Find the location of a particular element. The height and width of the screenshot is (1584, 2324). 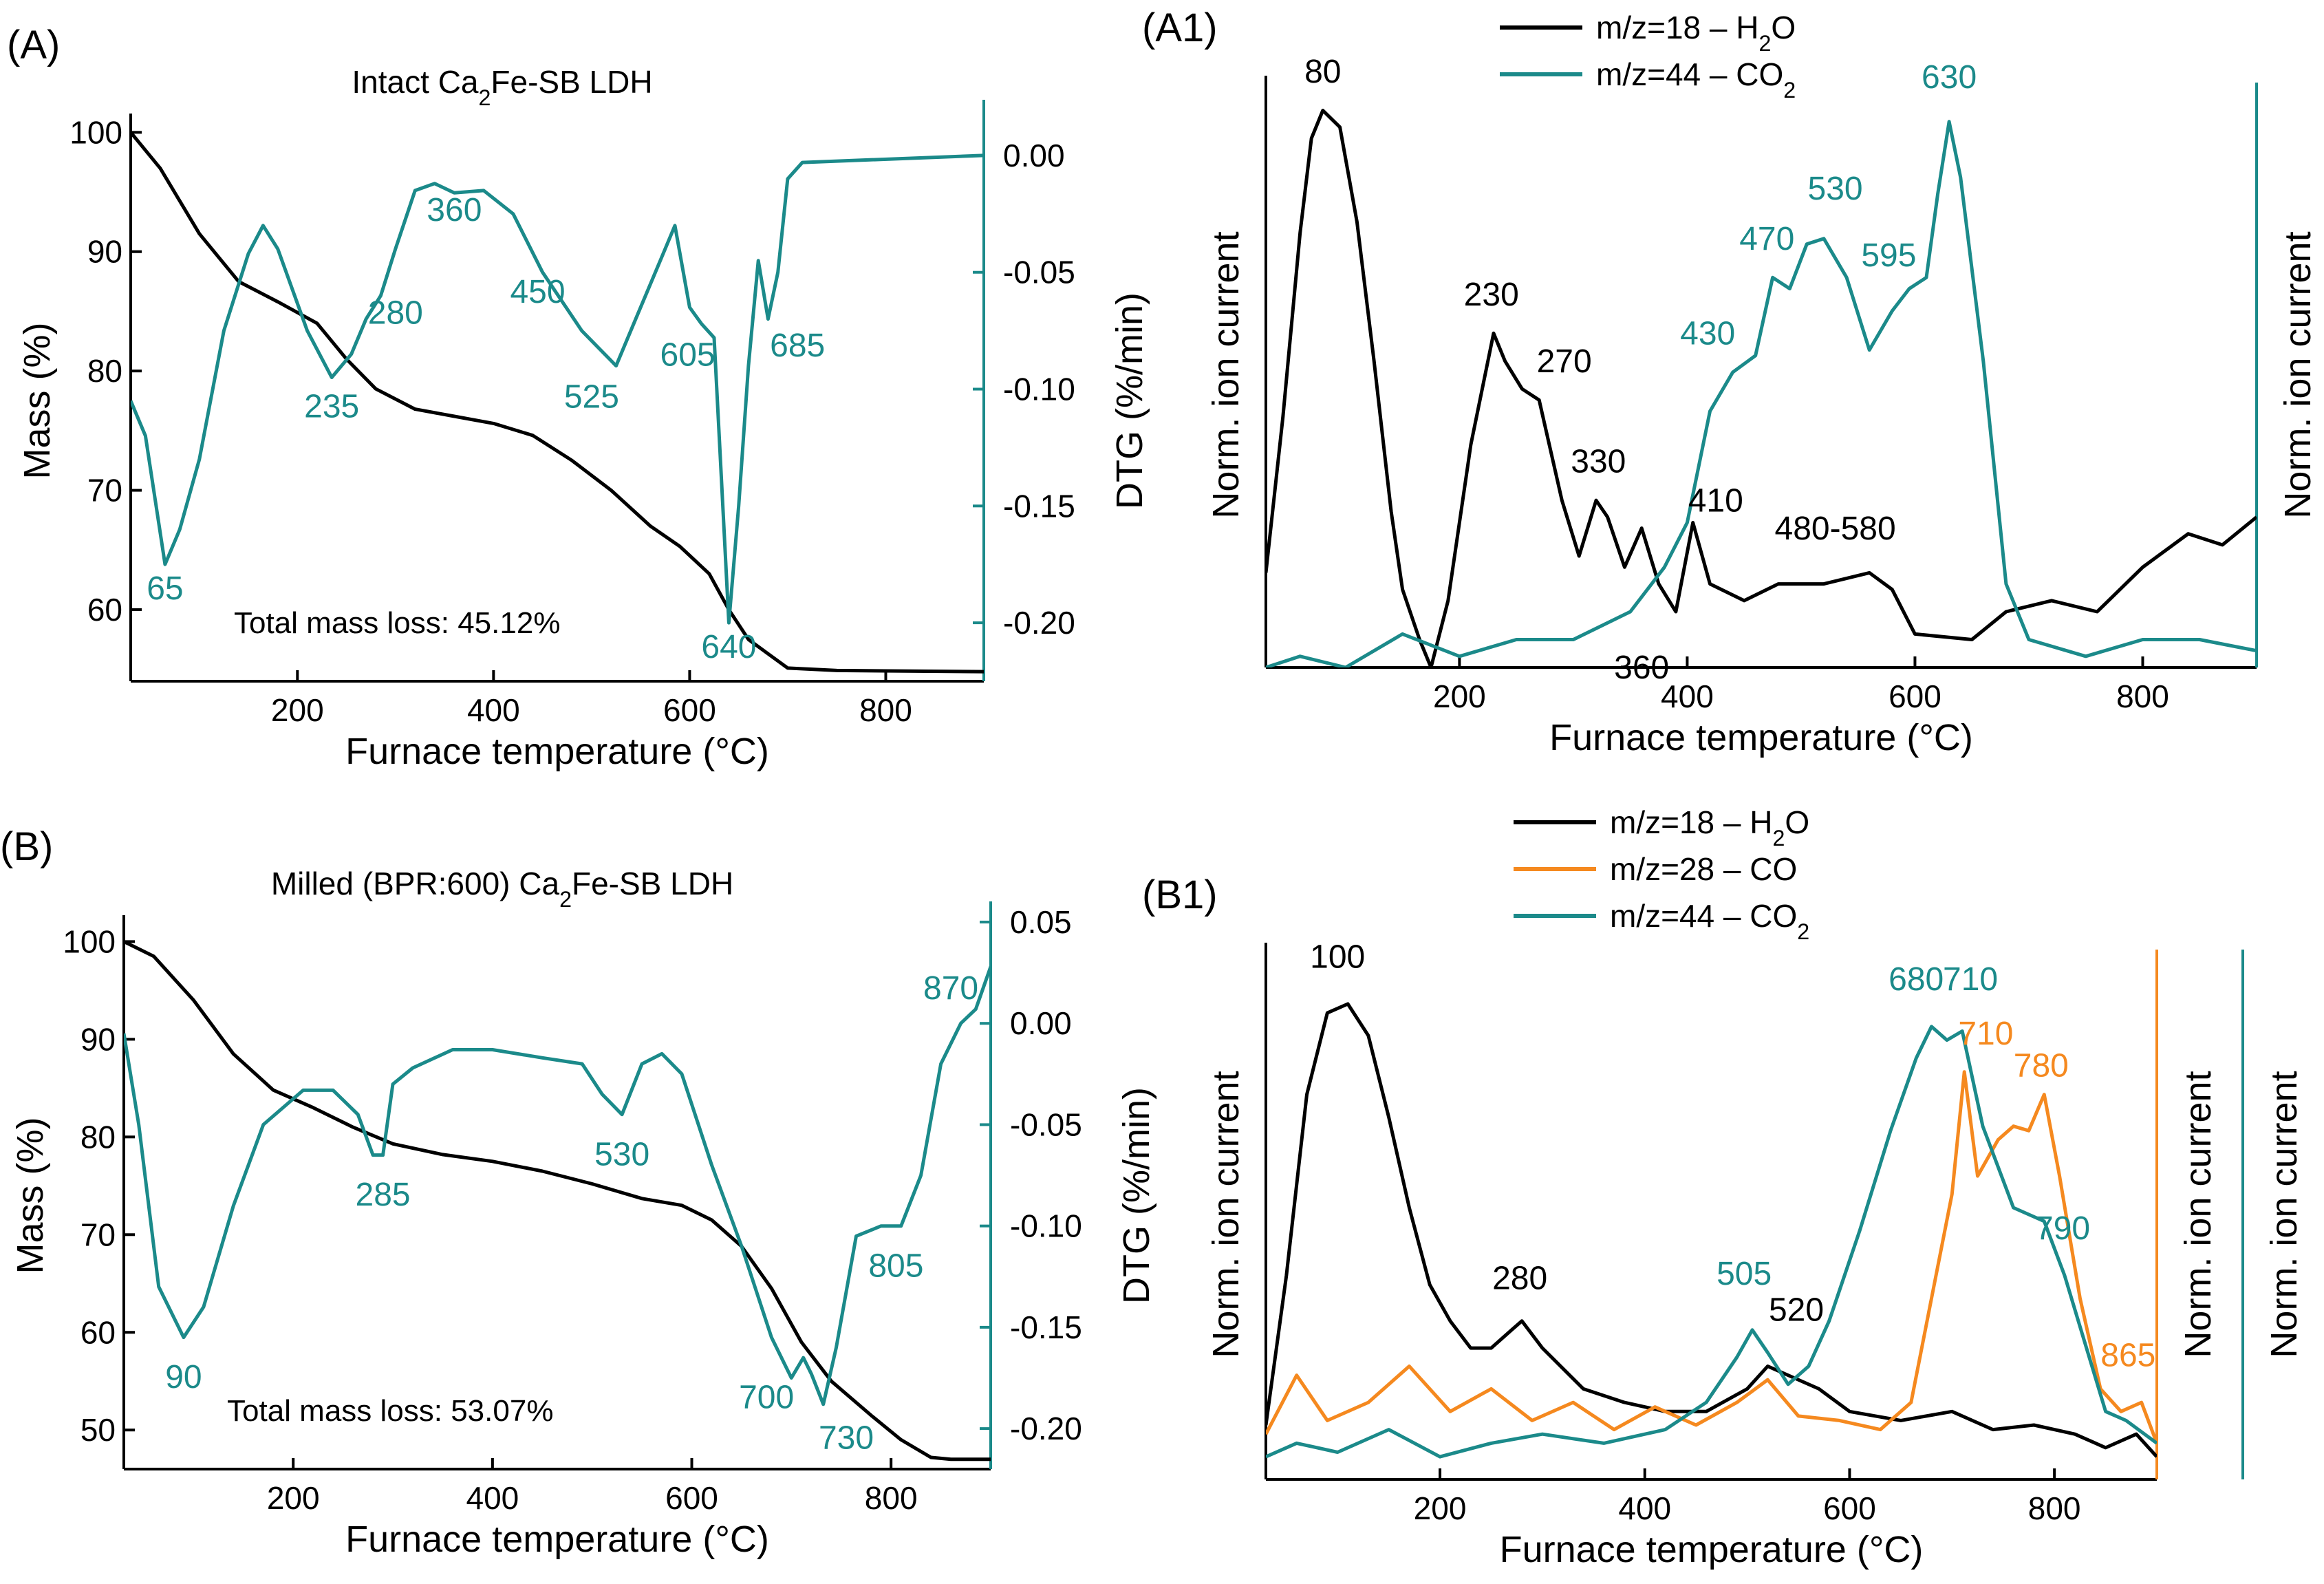

y2-axis-label-co: Norm. ion current is located at coordinates (2198, 1214).